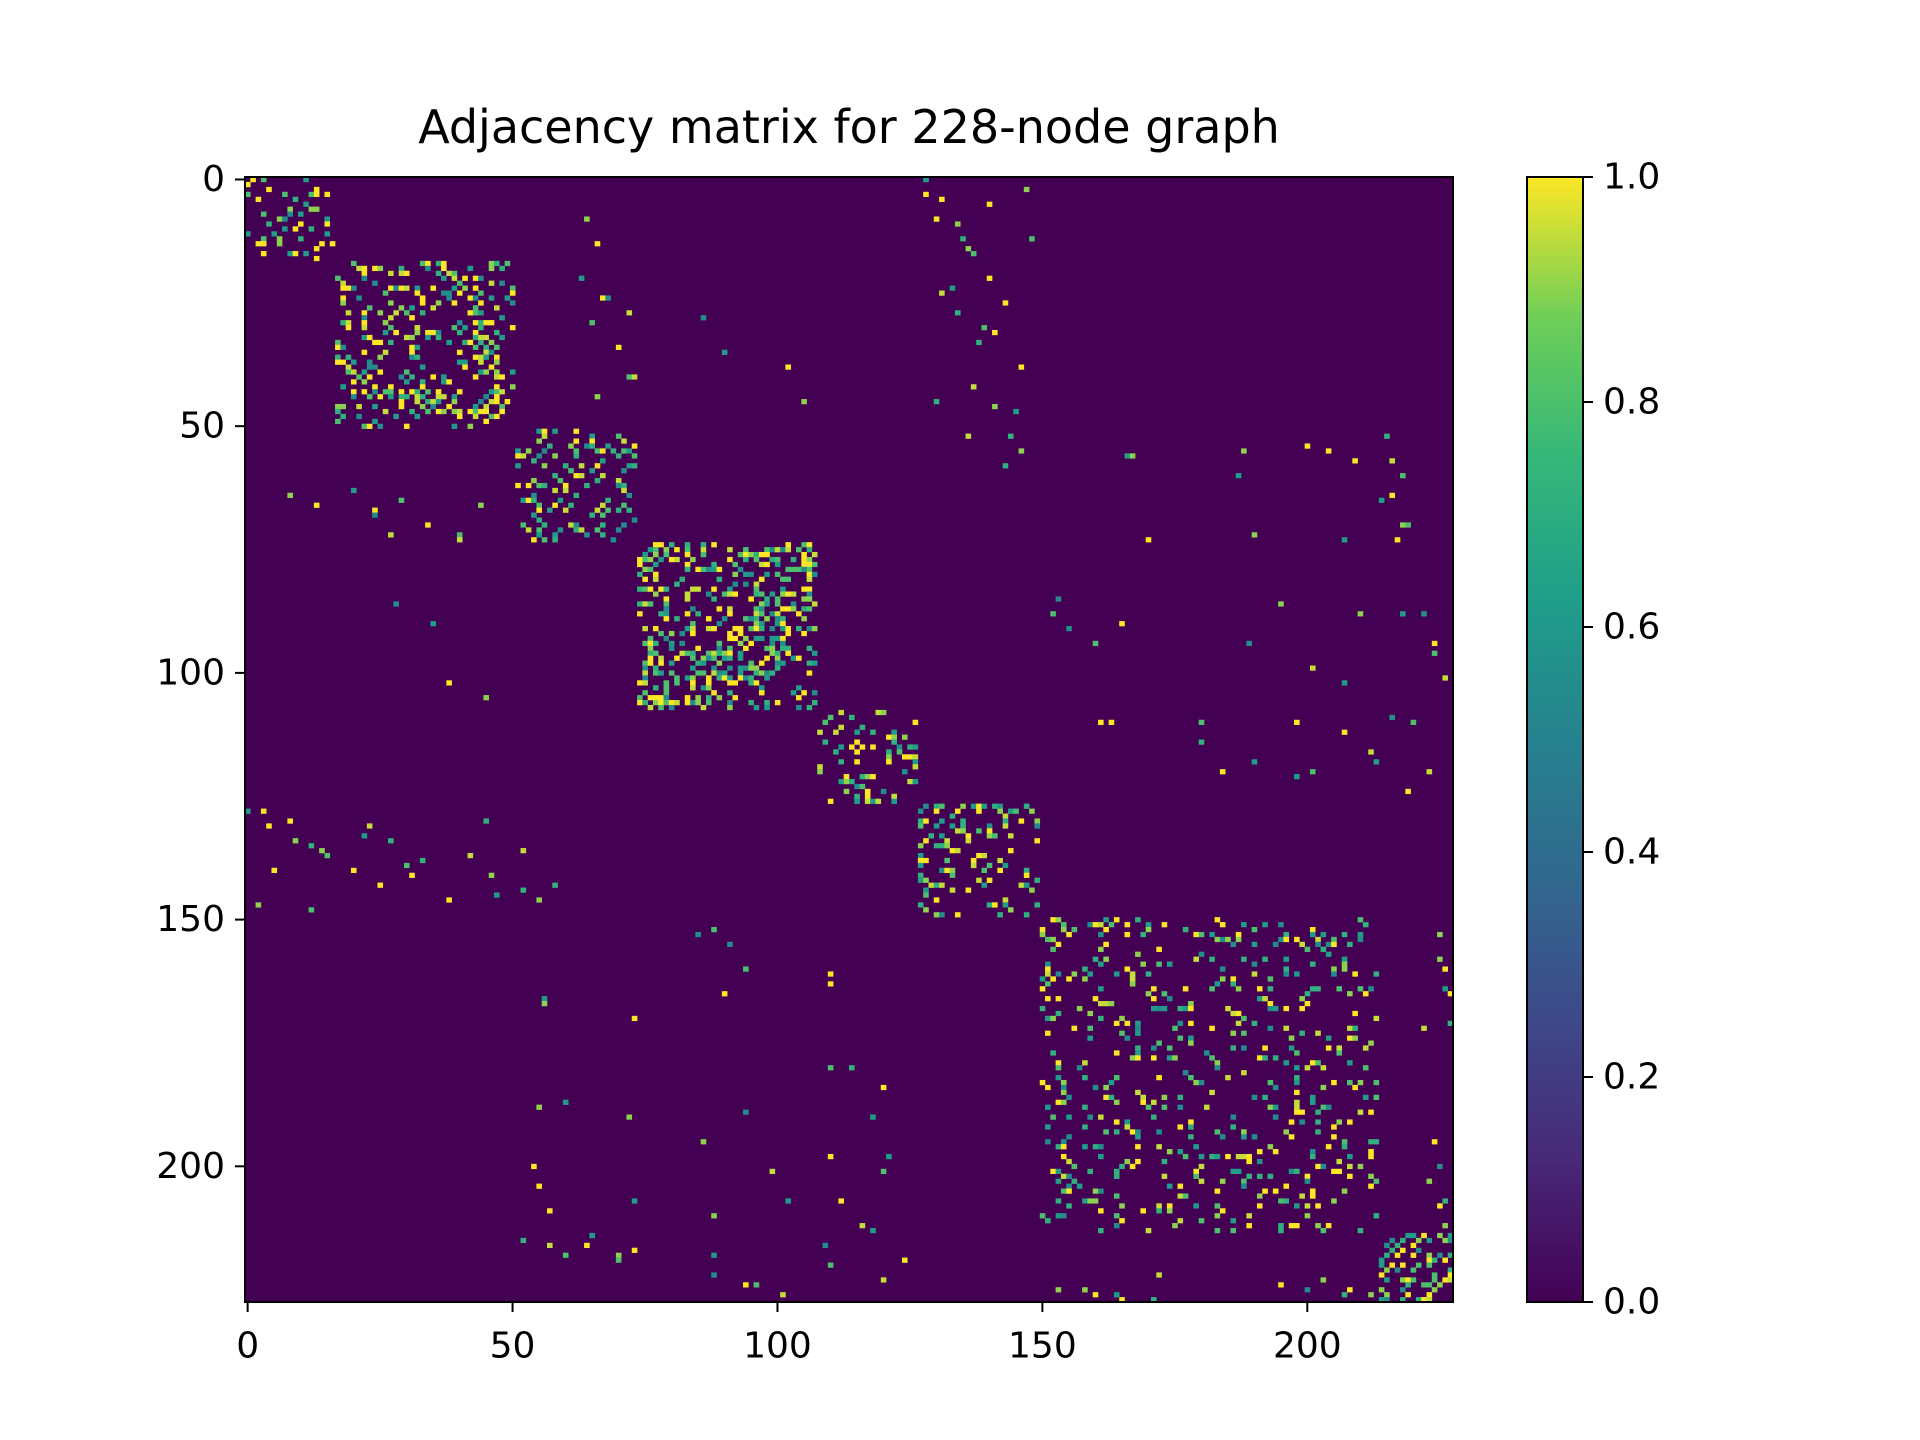 The image size is (1920, 1440). What do you see at coordinates (1555, 739) in the screenshot?
I see `colorbar` at bounding box center [1555, 739].